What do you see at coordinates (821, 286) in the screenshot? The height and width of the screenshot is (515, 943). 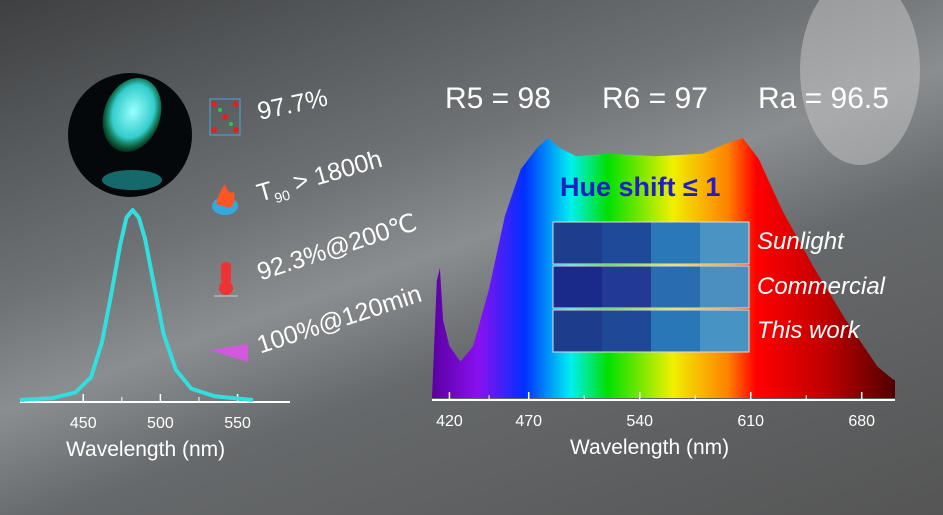 I see `row-label-commercial: Commercial` at bounding box center [821, 286].